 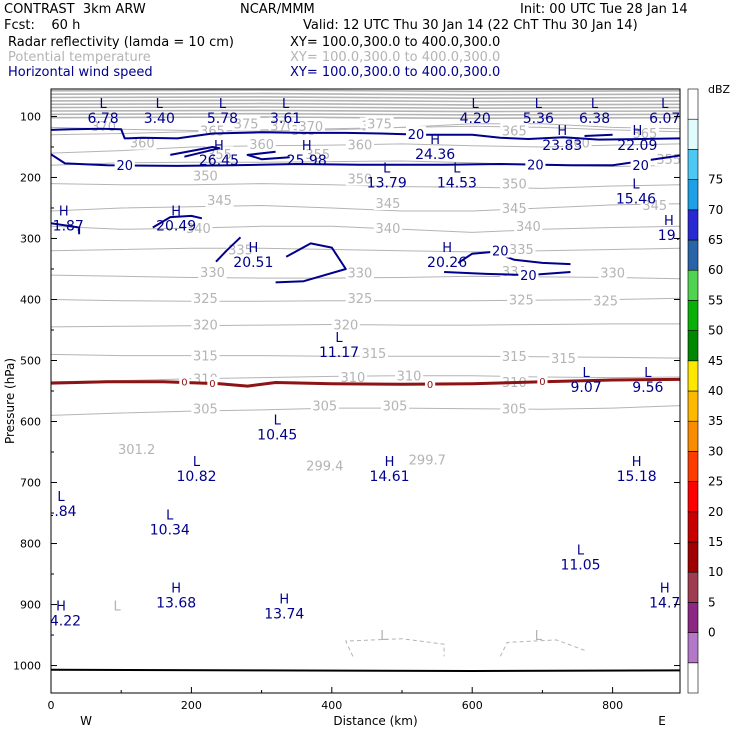 I want to click on extremum-value: 10.45, so click(x=277, y=436).